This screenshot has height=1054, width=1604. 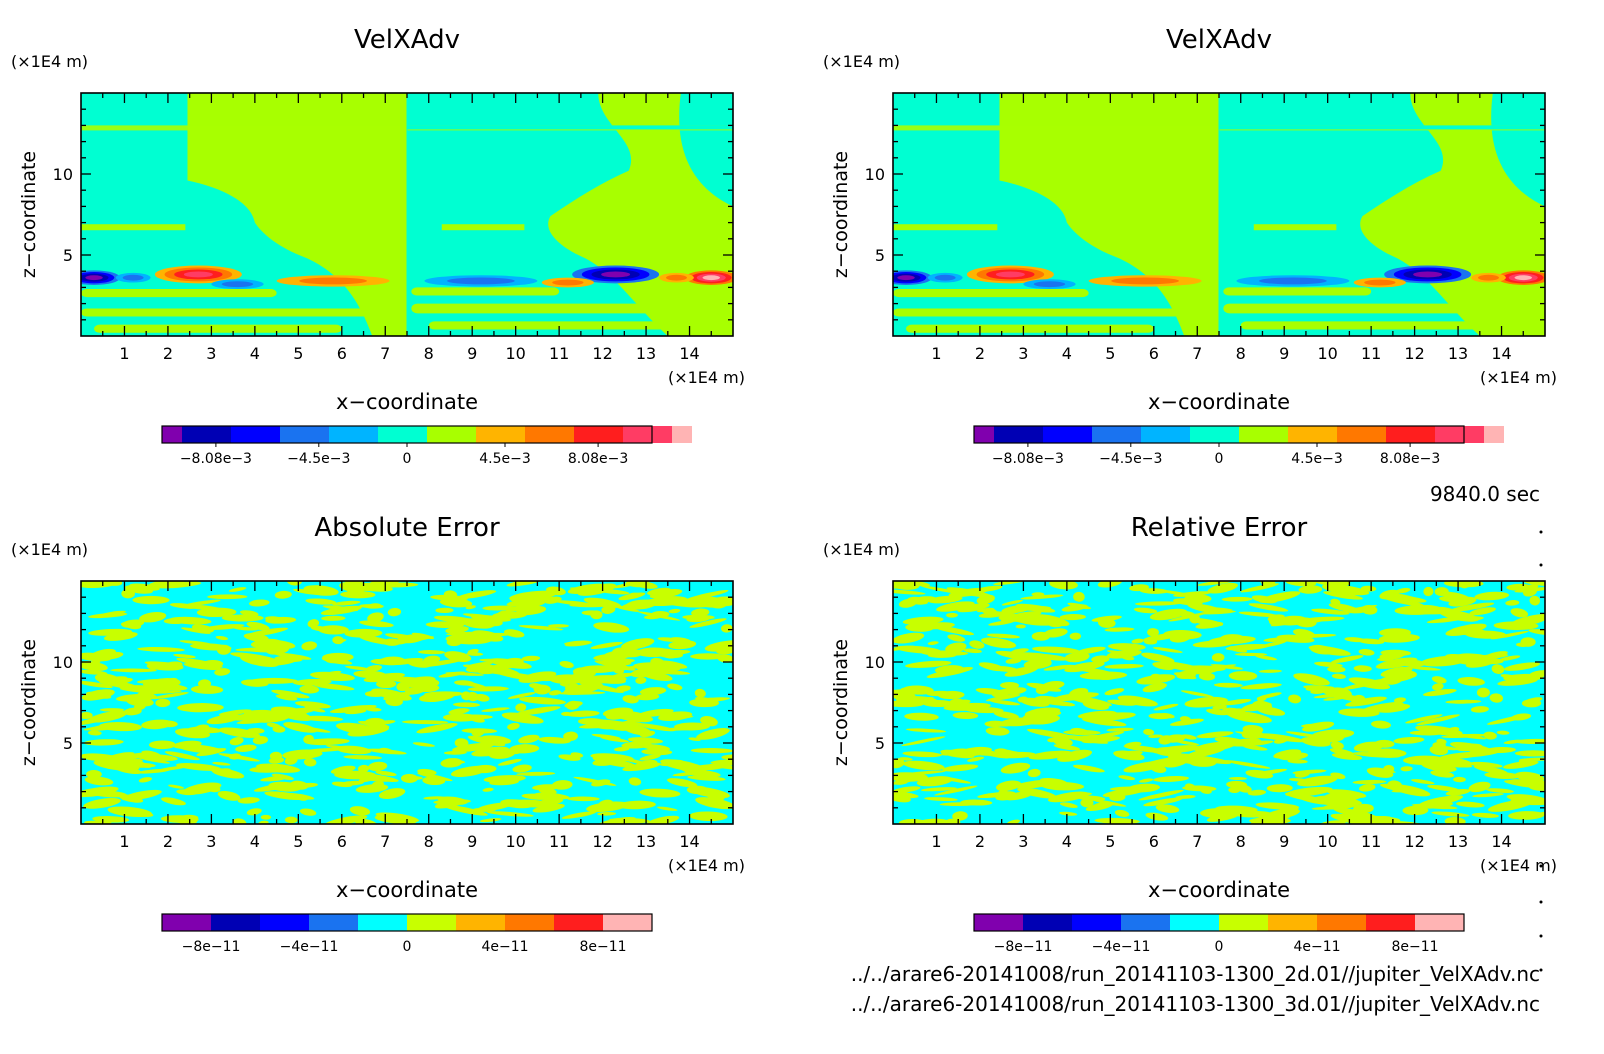 I want to click on y-tick-label: 10, so click(x=63, y=174).